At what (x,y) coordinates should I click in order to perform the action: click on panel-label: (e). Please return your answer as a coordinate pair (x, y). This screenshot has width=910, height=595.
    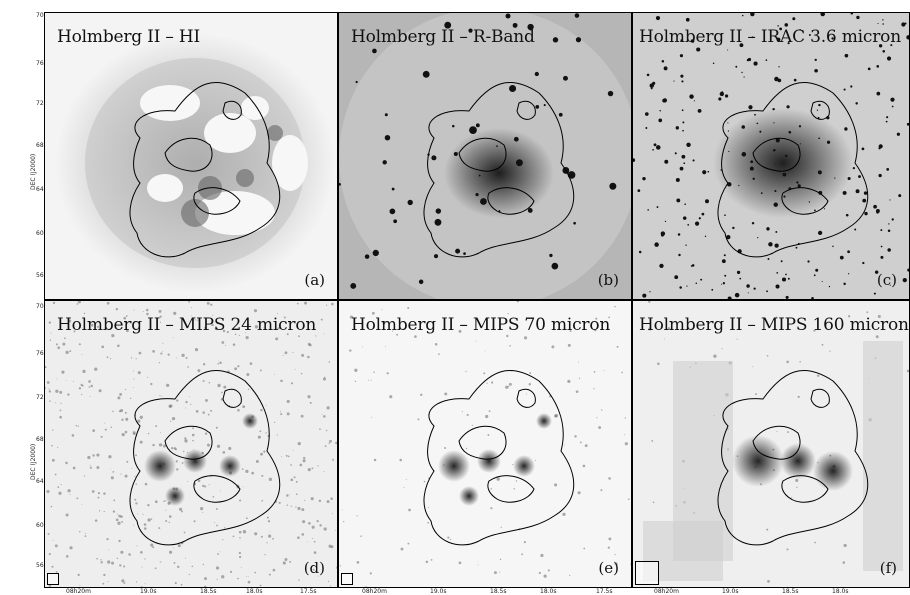
    Looking at the image, I should click on (608, 568).